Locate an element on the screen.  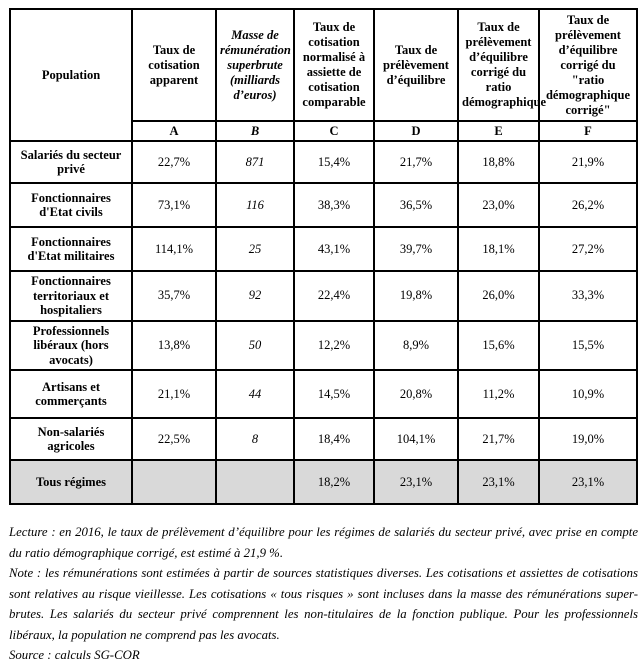
column-letter-e: E is located at coordinates (498, 131).